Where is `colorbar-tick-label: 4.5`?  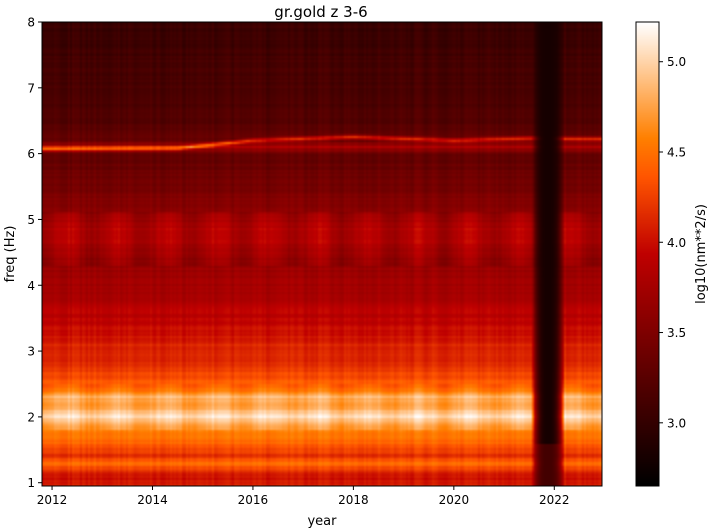
colorbar-tick-label: 4.5 is located at coordinates (676, 152).